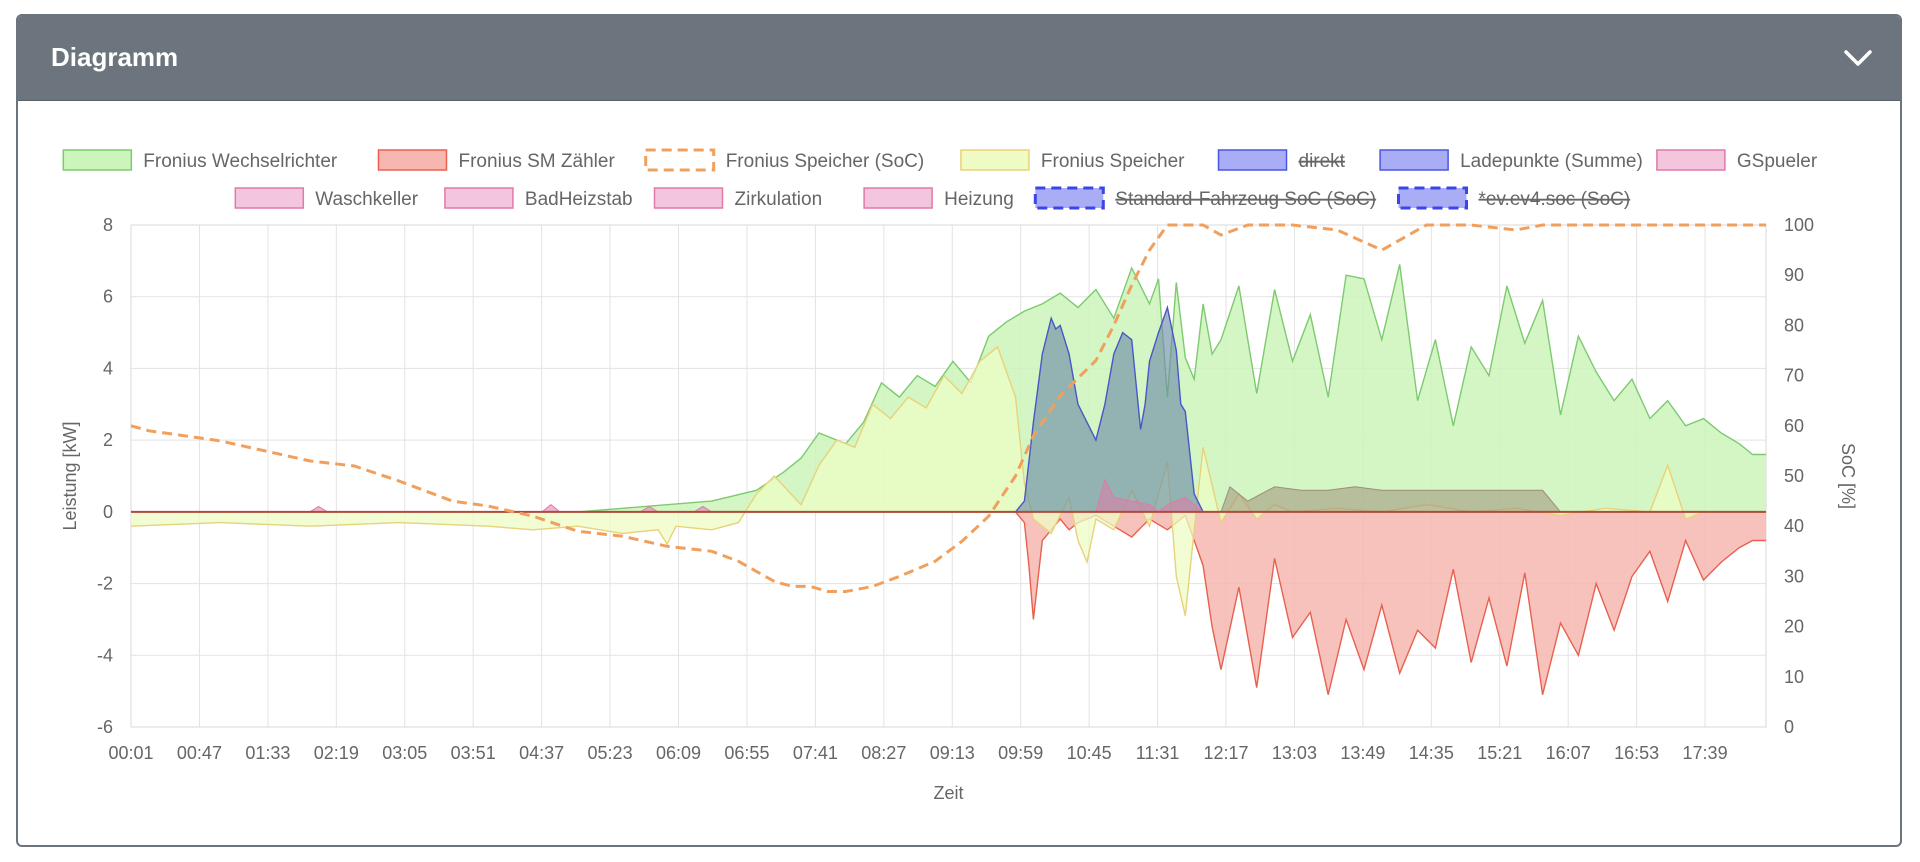 Image resolution: width=1920 pixels, height=862 pixels. I want to click on y-tick-label: 2, so click(108, 440).